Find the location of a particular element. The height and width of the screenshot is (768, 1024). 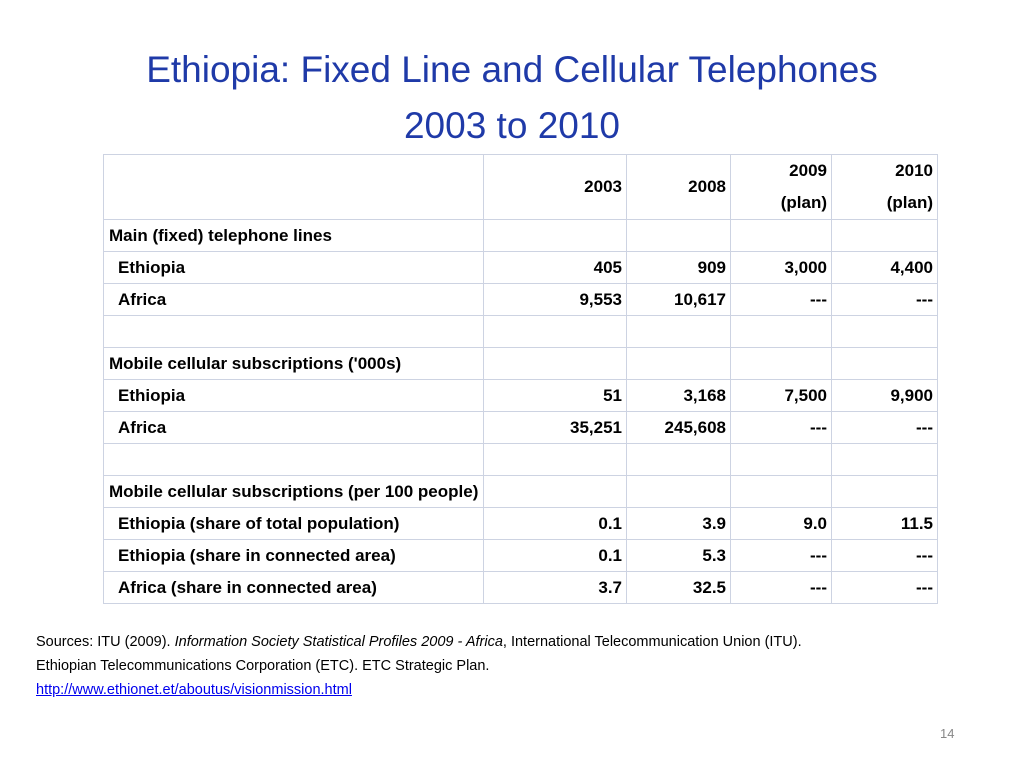

cell: 3,168 is located at coordinates (678, 395).